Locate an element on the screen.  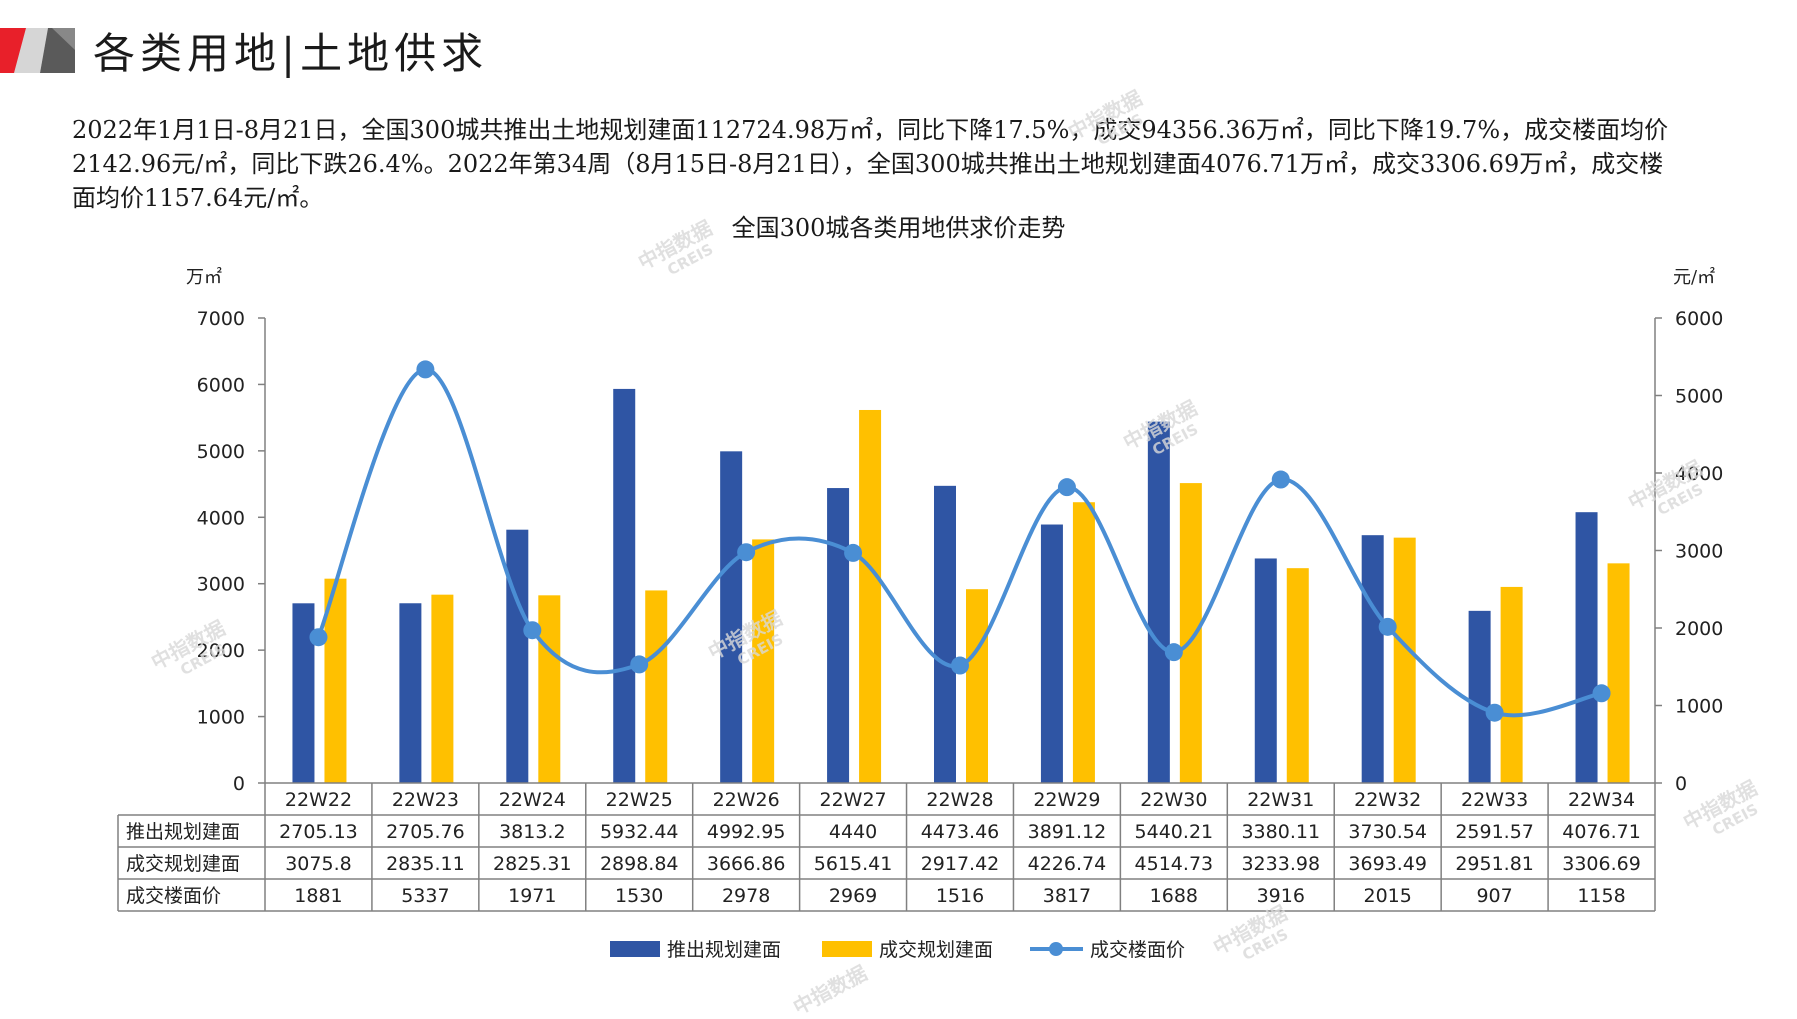
x-tick-label: 22W29 is located at coordinates (1066, 800).